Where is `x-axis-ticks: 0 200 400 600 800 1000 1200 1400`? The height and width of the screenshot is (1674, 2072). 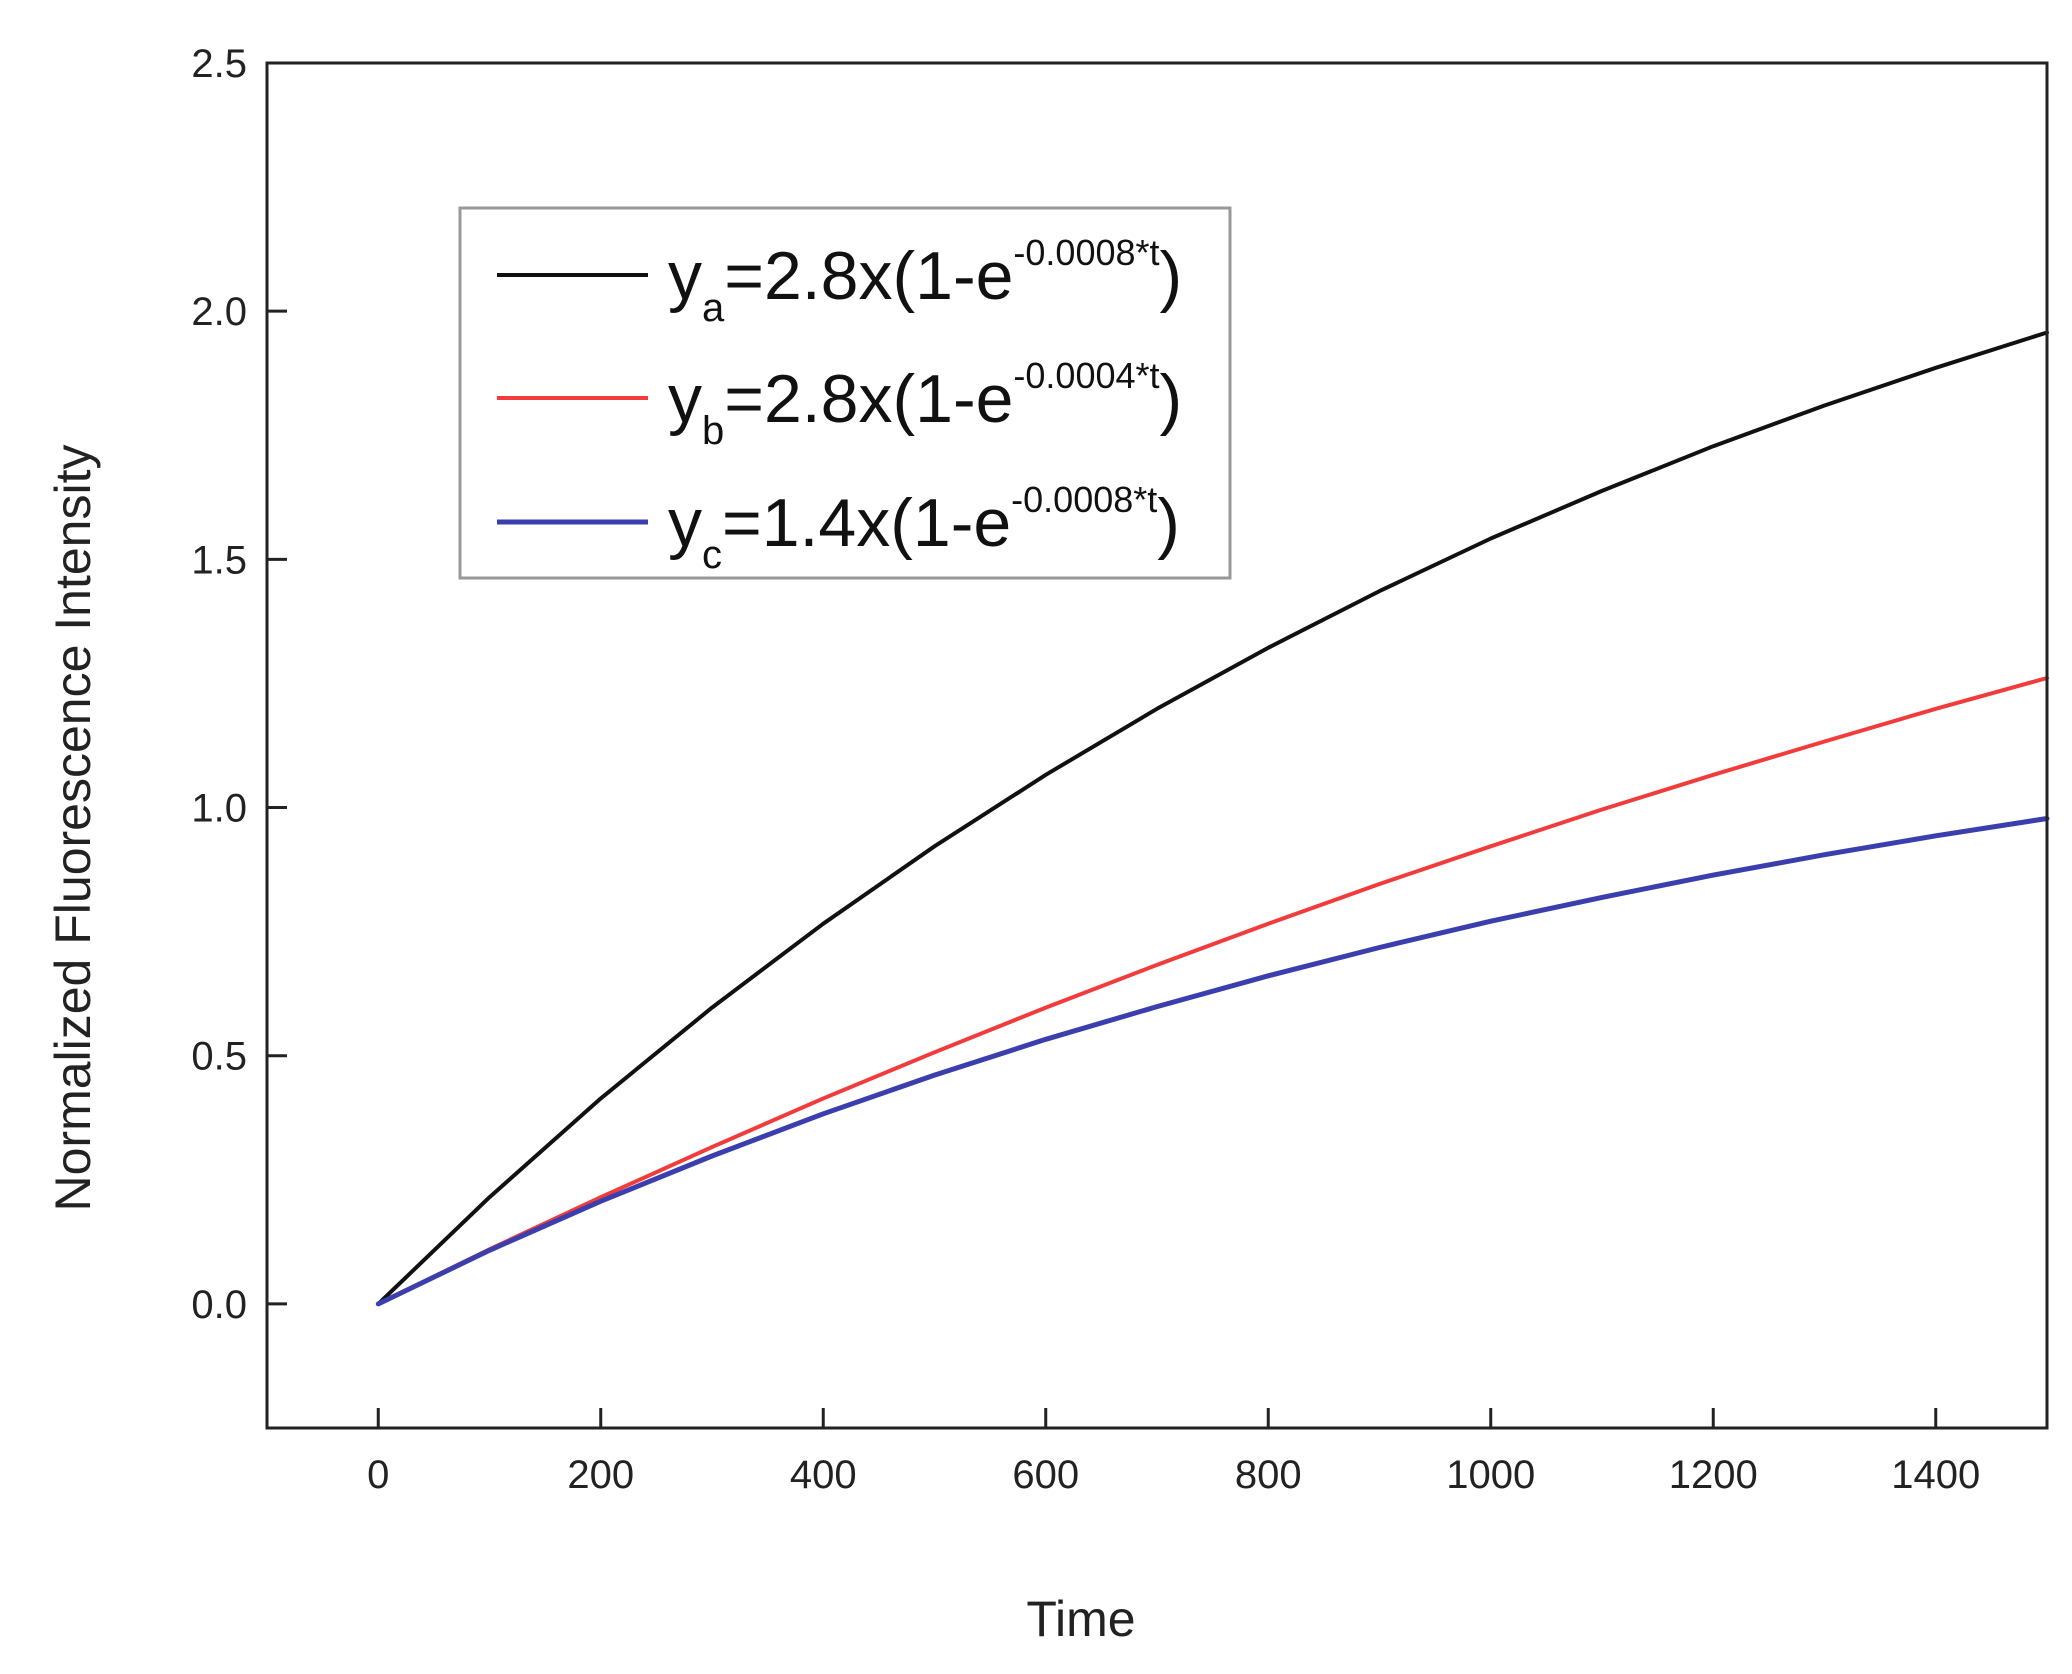
x-axis-ticks: 0 200 400 600 800 1000 1200 1400 is located at coordinates (1173, 1452).